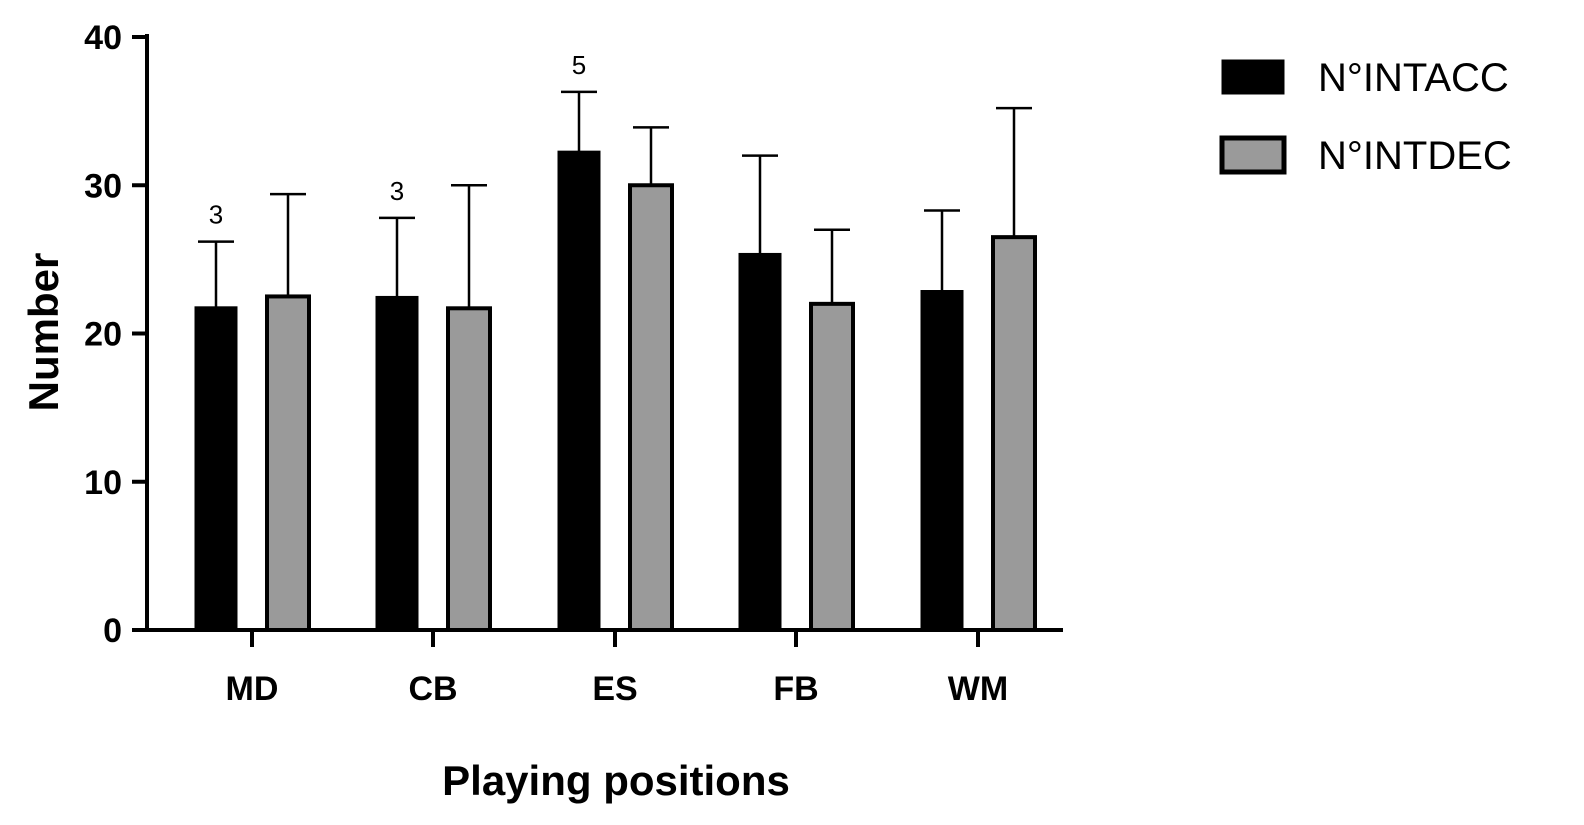 This screenshot has width=1584, height=825. I want to click on y-tick-label: 20, so click(103, 335).